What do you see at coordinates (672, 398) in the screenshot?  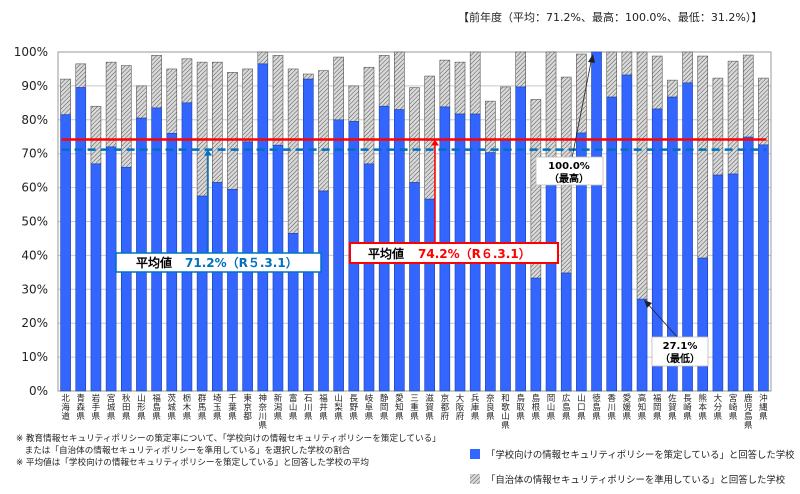 I see `x-tick-label: 佐` at bounding box center [672, 398].